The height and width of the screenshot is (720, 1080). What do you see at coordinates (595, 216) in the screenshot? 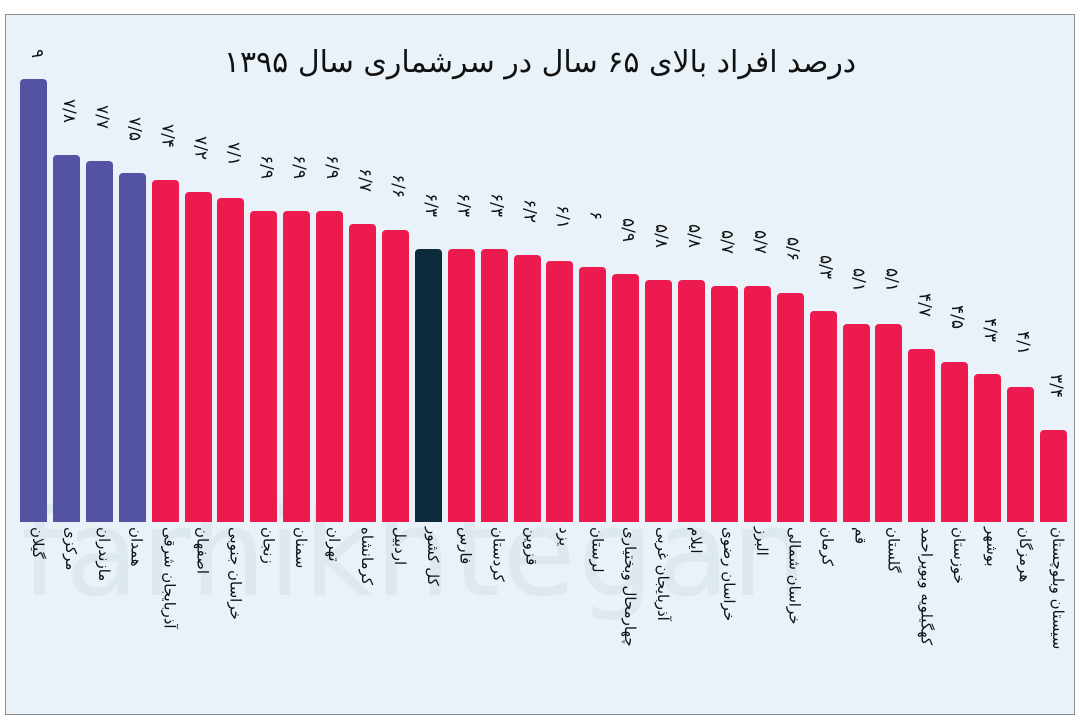
I see `bar-value-label: ۶` at bounding box center [595, 216].